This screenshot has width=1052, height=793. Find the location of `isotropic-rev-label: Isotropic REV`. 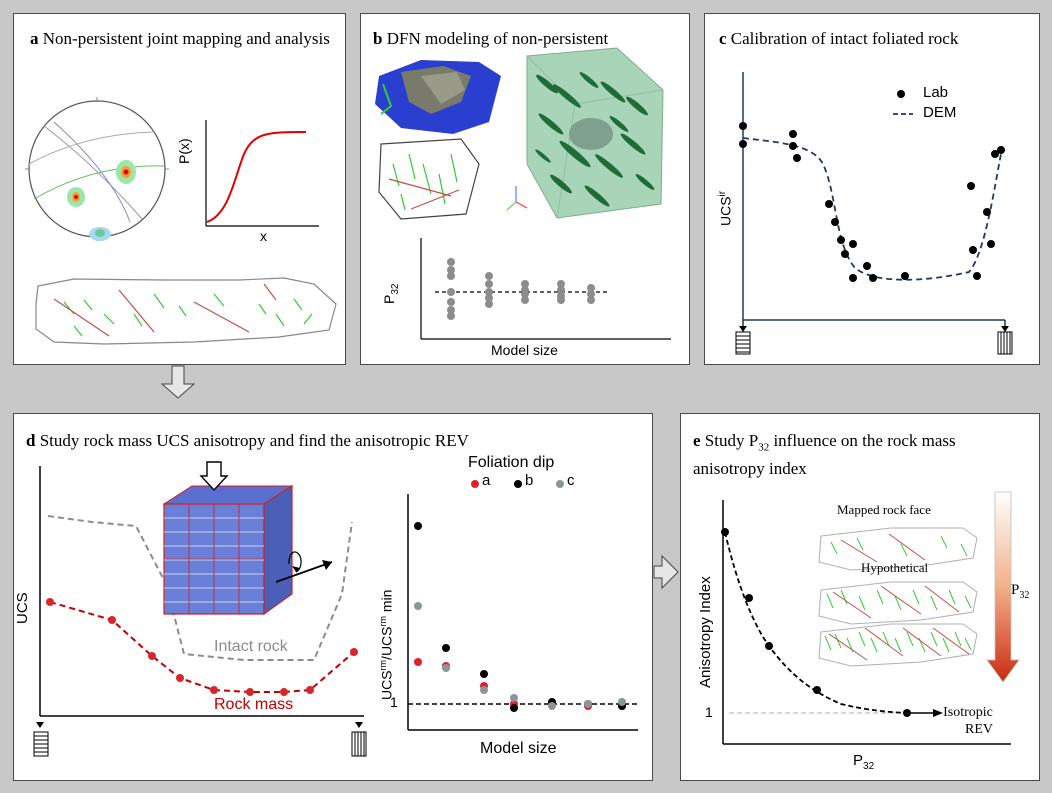

isotropic-rev-label: Isotropic REV is located at coordinates (968, 721).